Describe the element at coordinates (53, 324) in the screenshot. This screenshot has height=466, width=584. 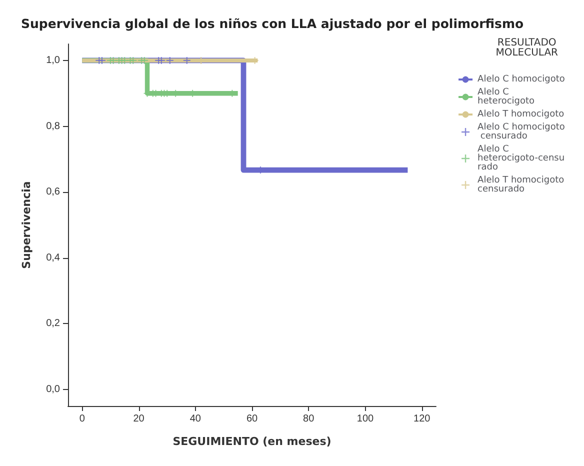
I see `y-tick-label: 0,2` at that location.